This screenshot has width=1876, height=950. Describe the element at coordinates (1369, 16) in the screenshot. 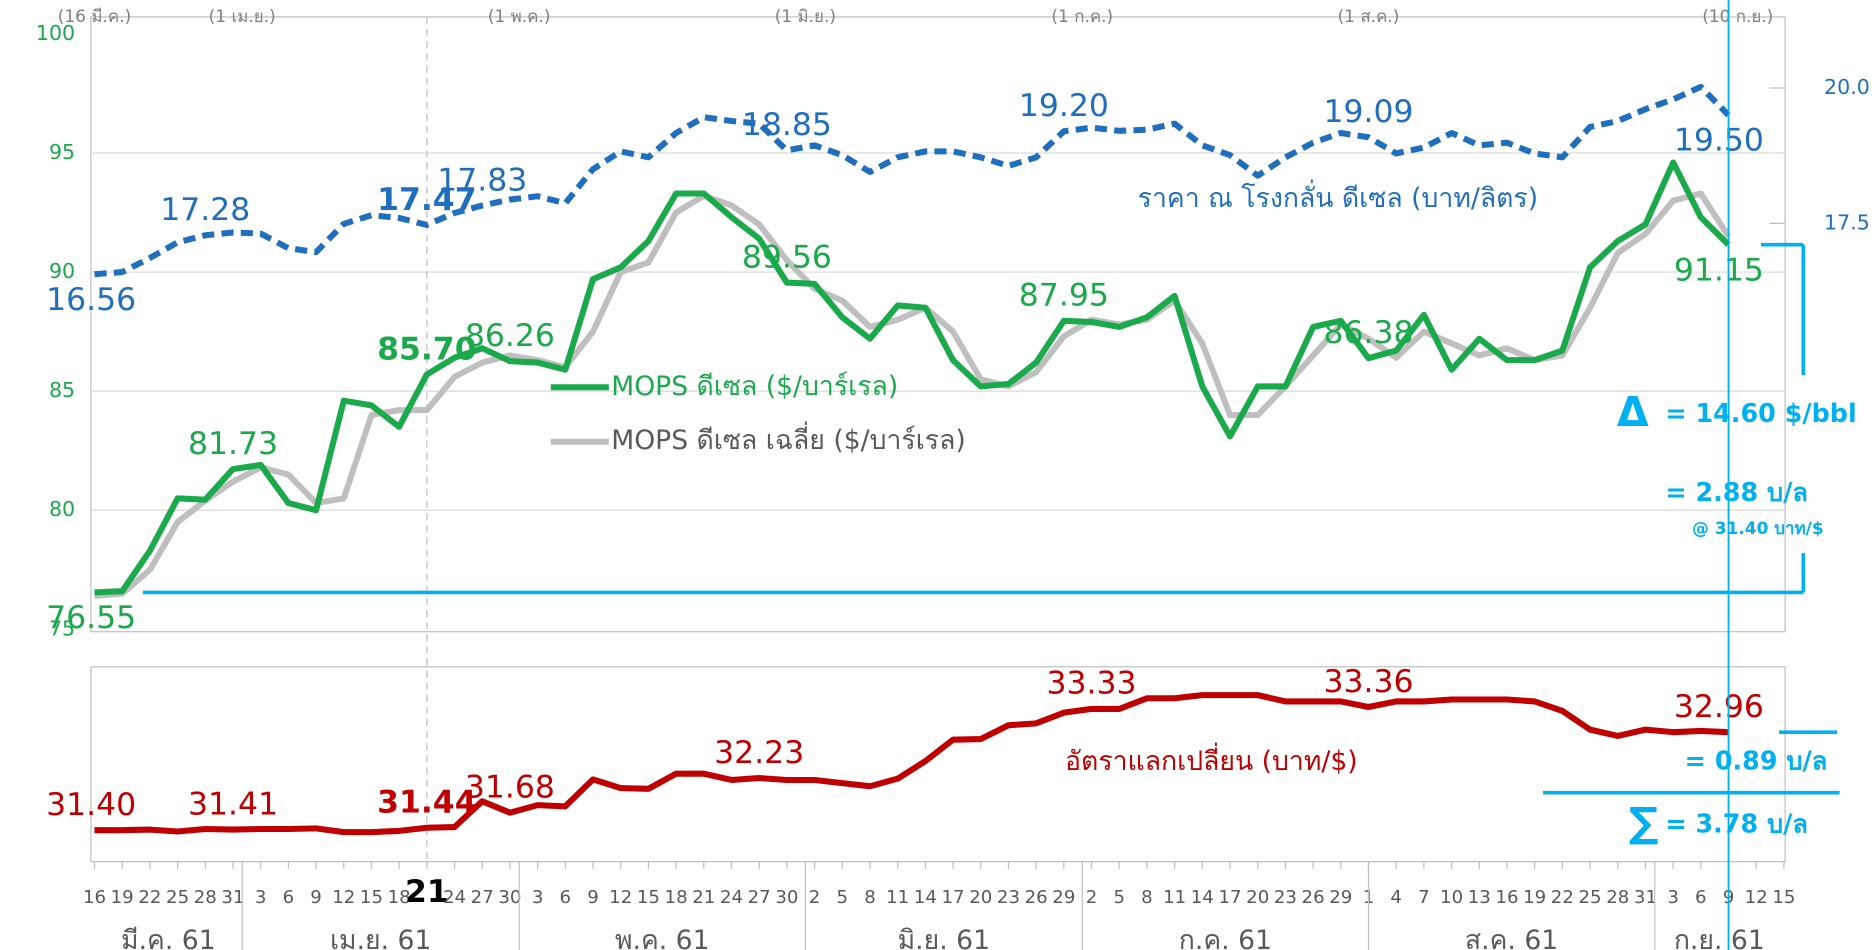

I see `period-label: (1 ส.ค.)` at that location.